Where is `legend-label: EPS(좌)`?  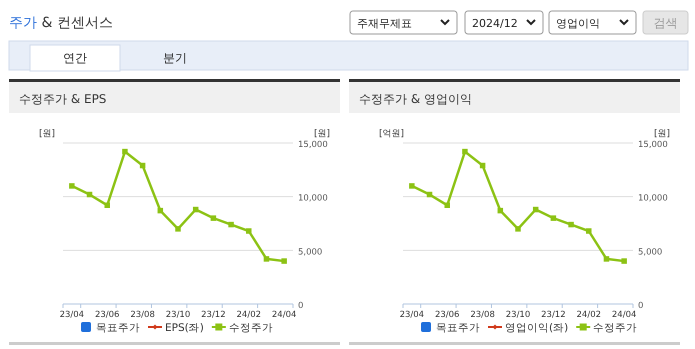
legend-label: EPS(좌) is located at coordinates (184, 328).